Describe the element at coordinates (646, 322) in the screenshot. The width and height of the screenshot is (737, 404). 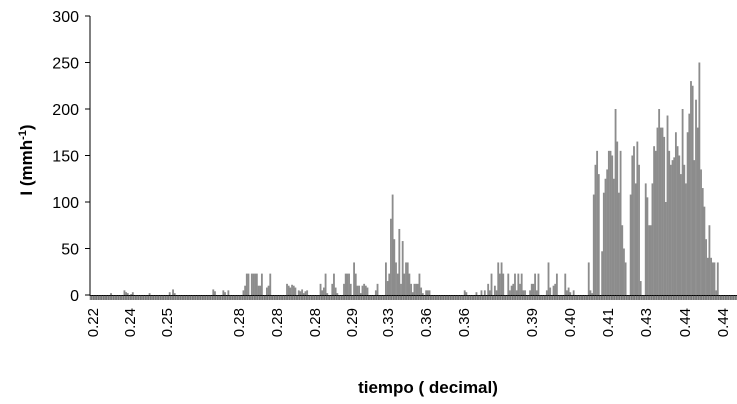
I see `x-tick-label: 0.43` at that location.